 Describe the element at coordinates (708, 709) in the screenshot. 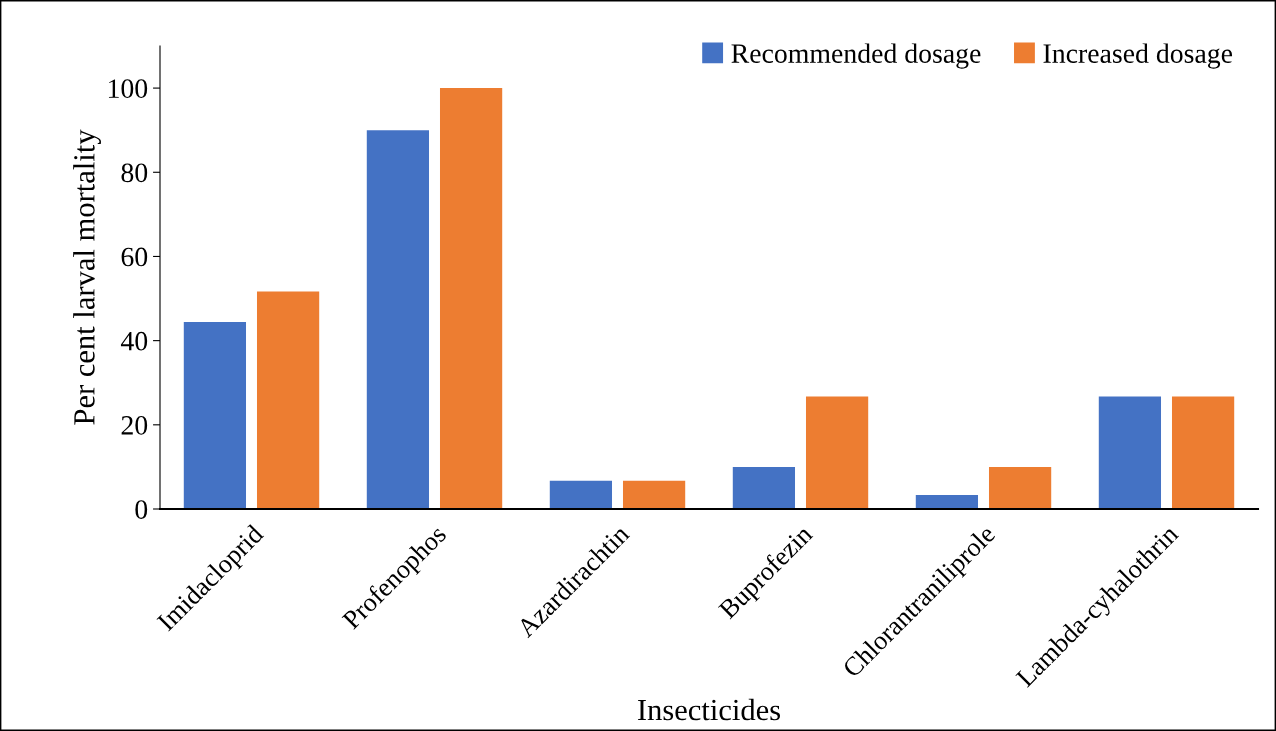

I see `x-axis-title: Insecticides` at that location.